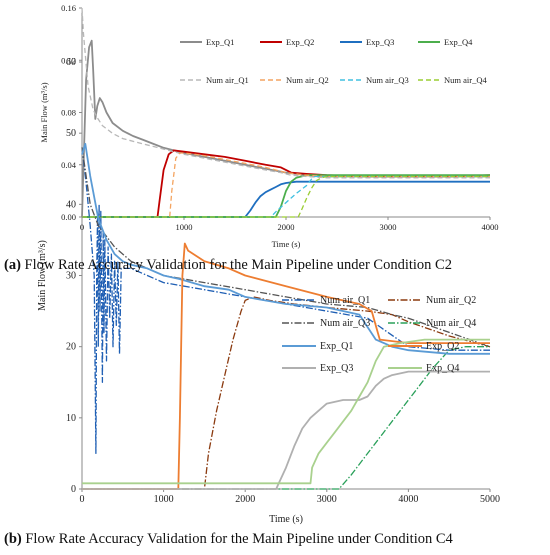 This screenshot has height=555, width=550. I want to click on panel-a-y-tick-label: 0.04, so click(69, 165).